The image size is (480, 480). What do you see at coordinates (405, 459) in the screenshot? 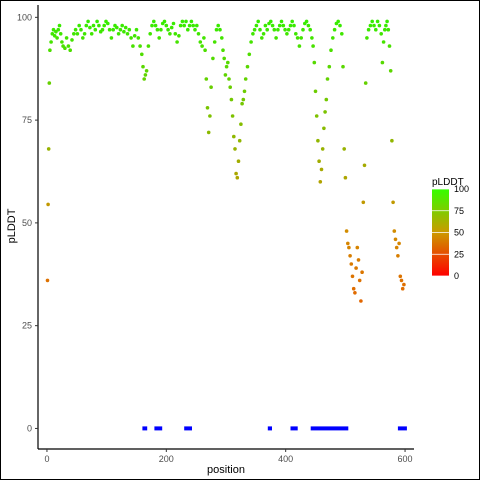
I see `x-tick-label: 600` at bounding box center [405, 459].